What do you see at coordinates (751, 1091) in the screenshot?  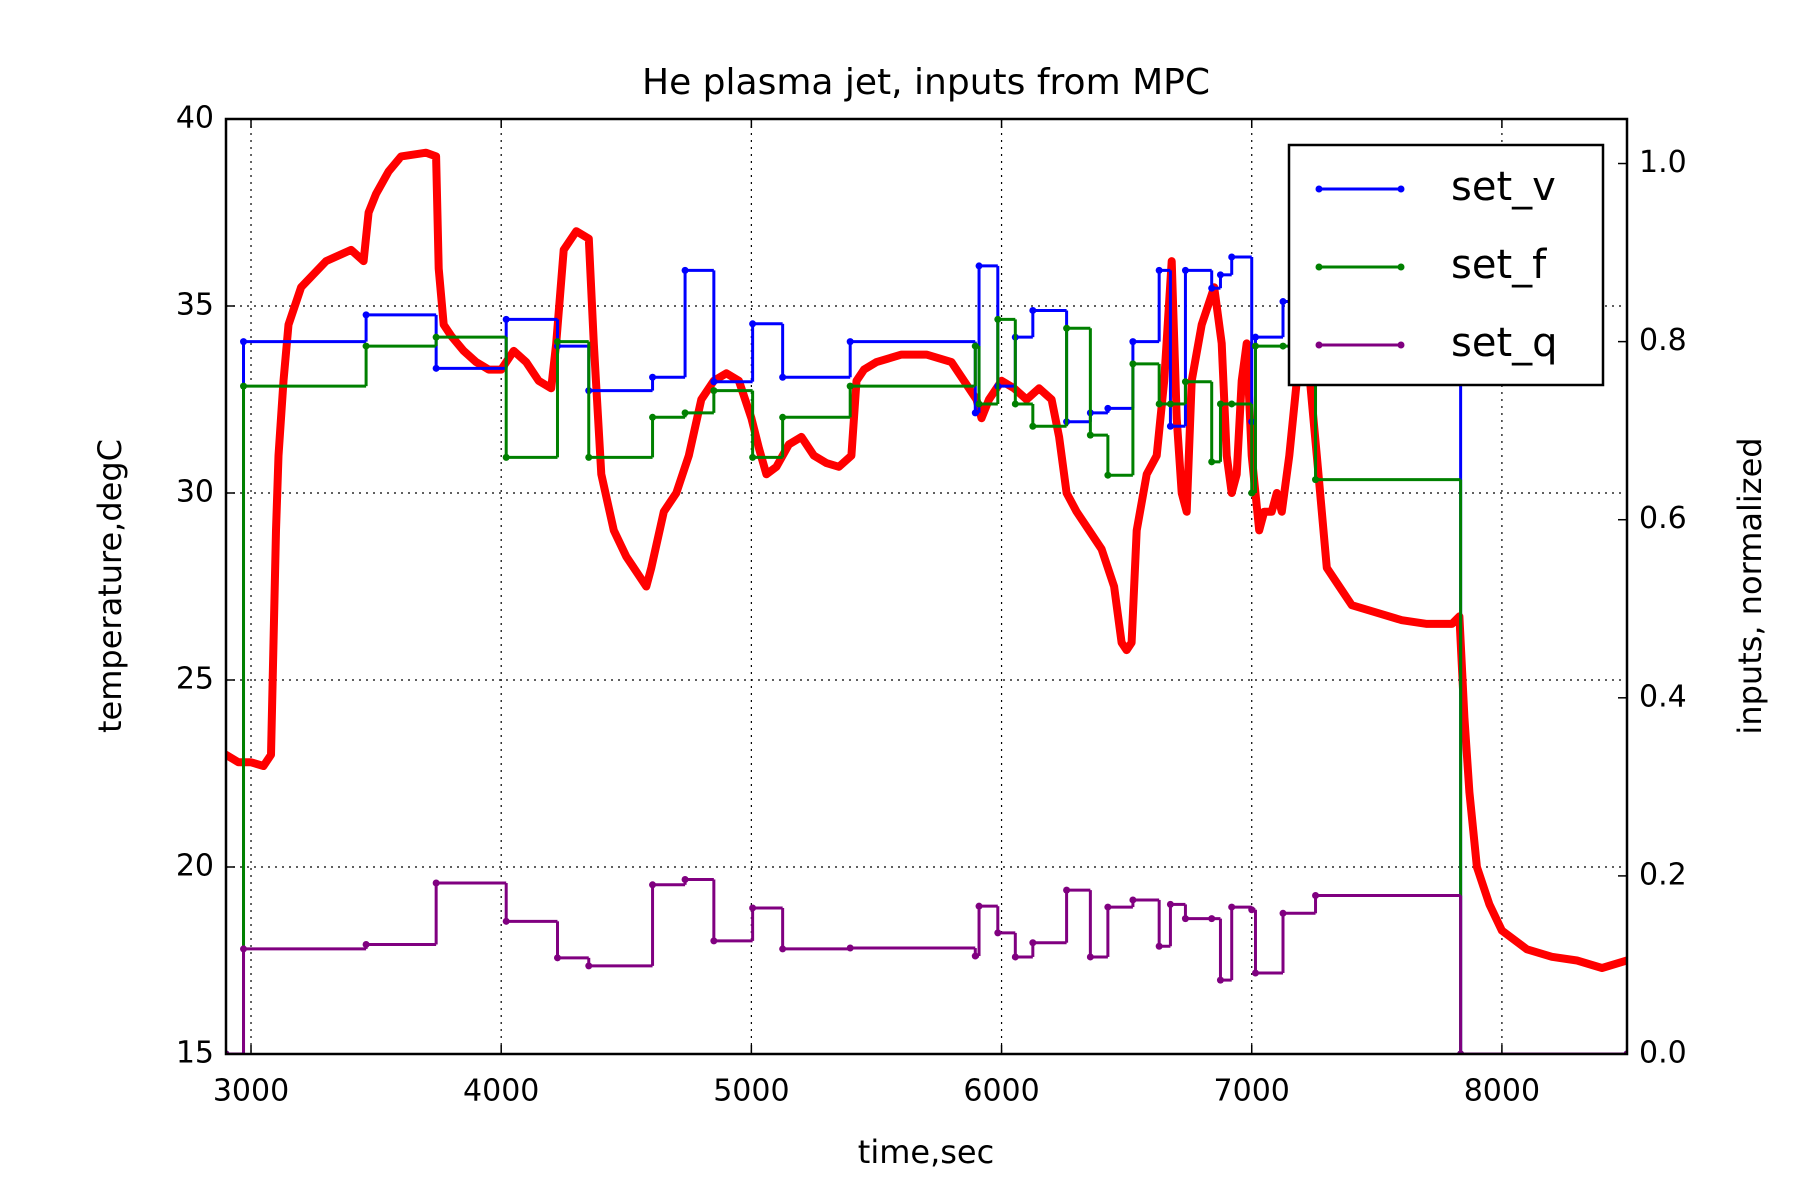 I see `x-tick-label: 5000` at bounding box center [751, 1091].